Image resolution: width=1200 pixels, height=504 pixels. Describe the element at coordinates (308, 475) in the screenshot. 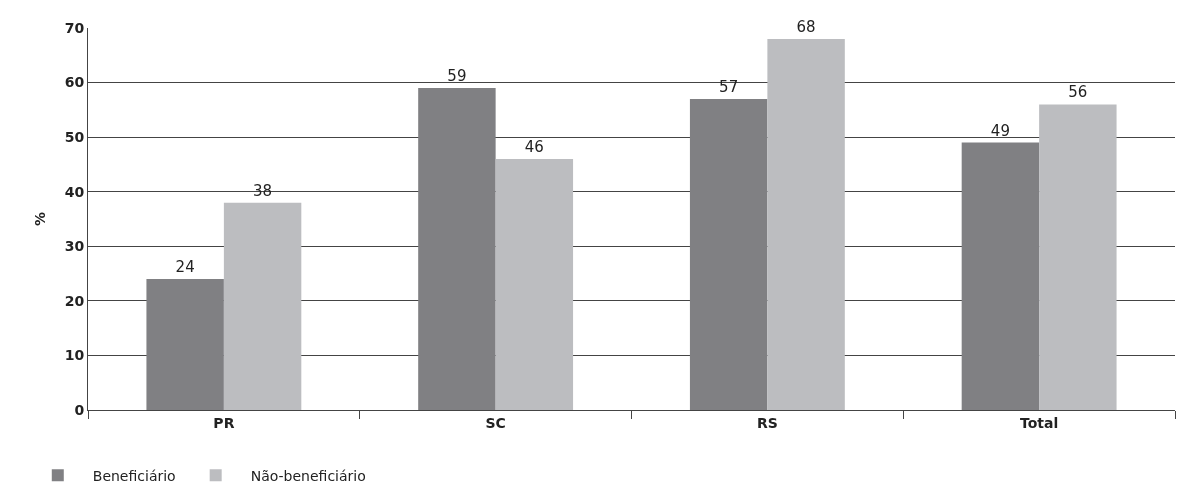

I see `legend-label: Não-beneficiário` at that location.